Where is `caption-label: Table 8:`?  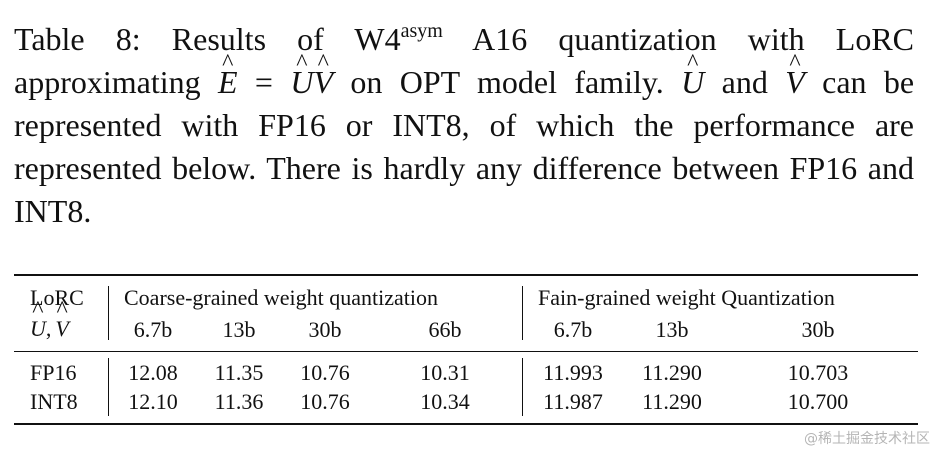 caption-label: Table 8: is located at coordinates (77, 39).